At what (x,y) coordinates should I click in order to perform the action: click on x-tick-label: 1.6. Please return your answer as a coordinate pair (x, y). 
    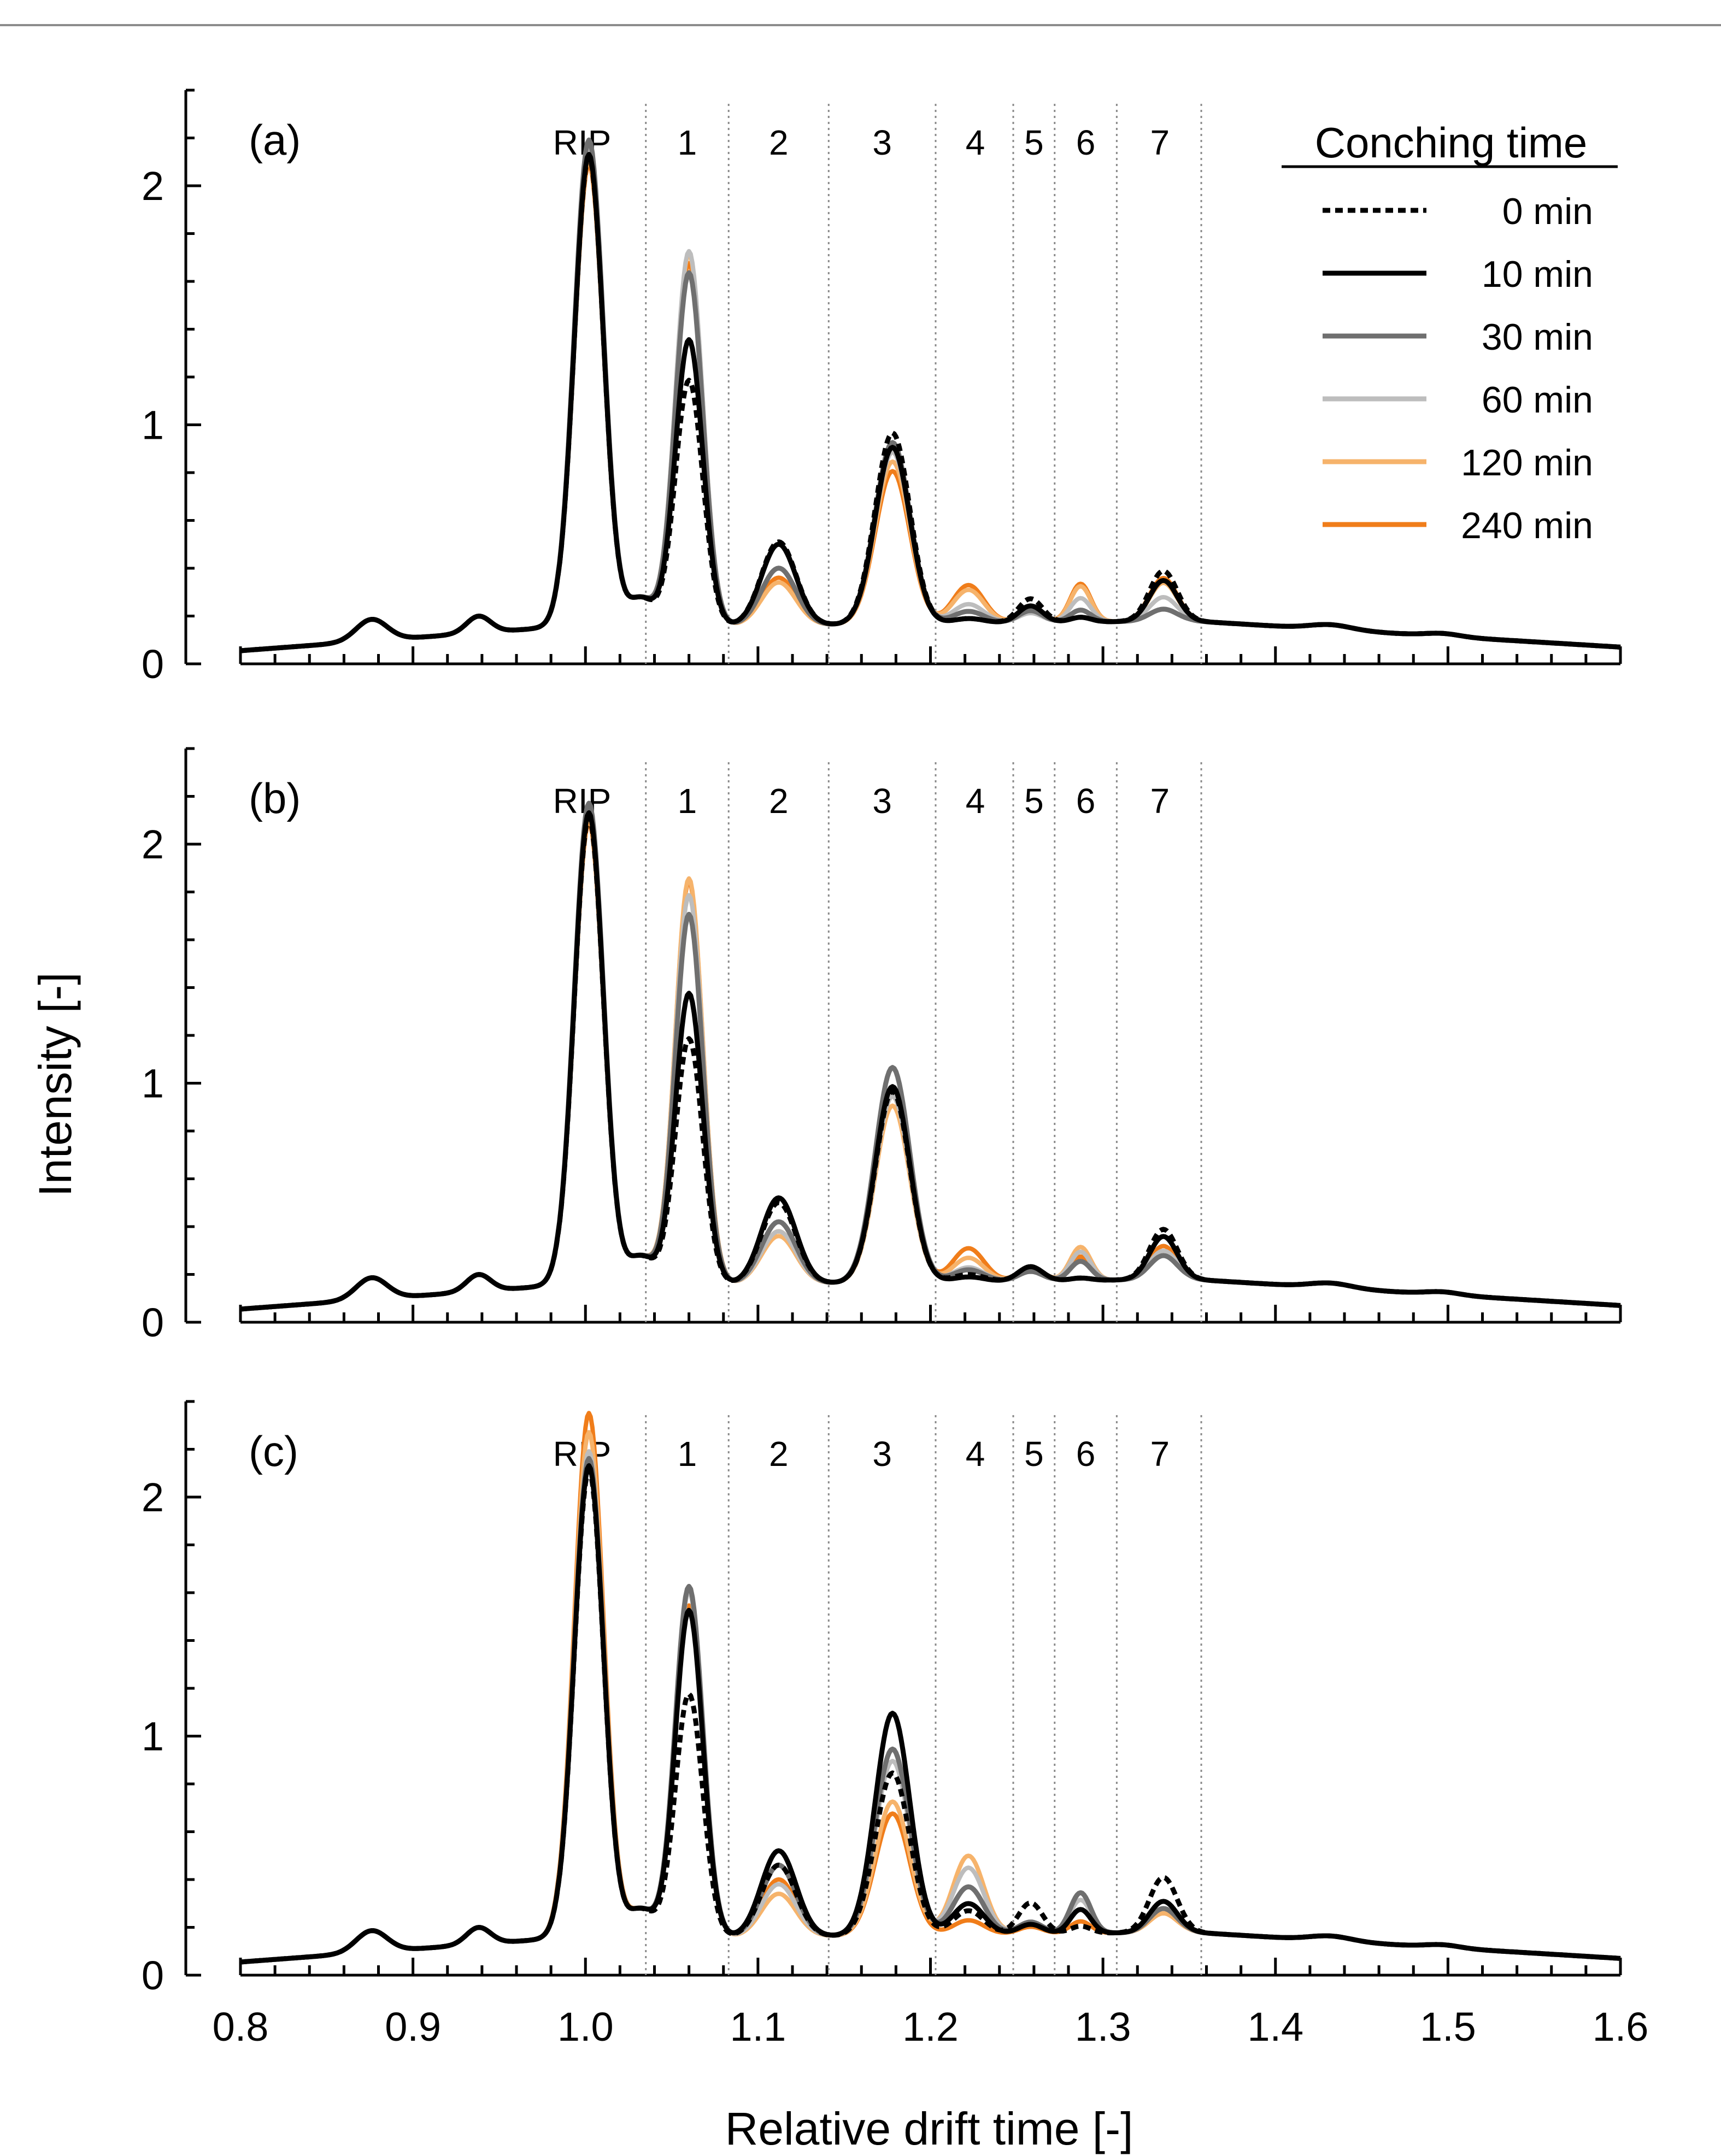
    Looking at the image, I should click on (1621, 2026).